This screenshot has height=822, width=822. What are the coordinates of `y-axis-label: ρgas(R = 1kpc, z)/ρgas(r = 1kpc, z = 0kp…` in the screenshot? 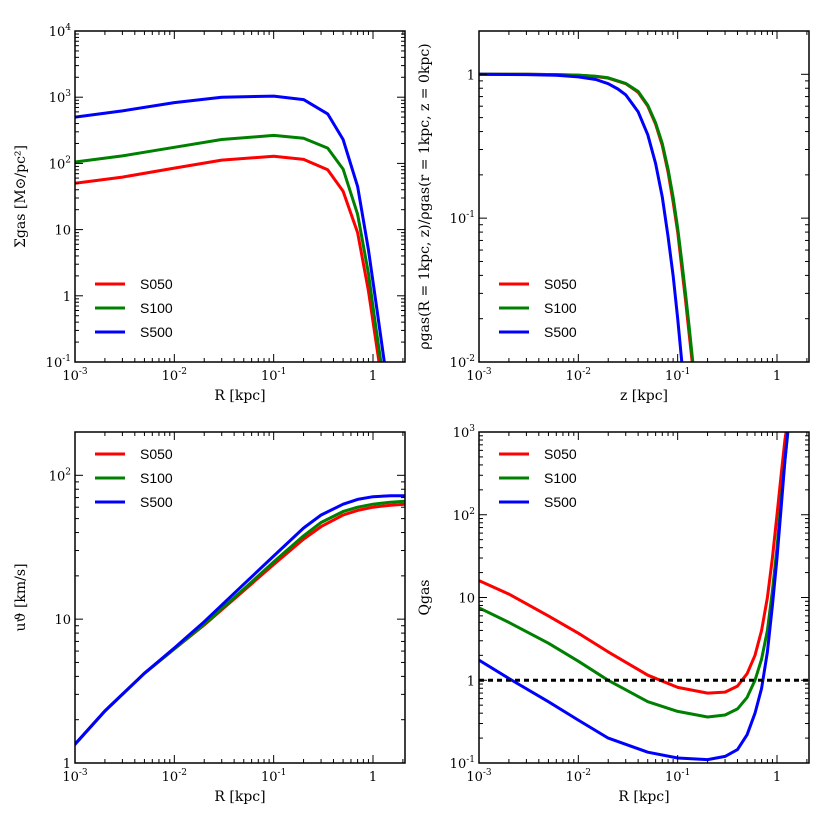 It's located at (425, 196).